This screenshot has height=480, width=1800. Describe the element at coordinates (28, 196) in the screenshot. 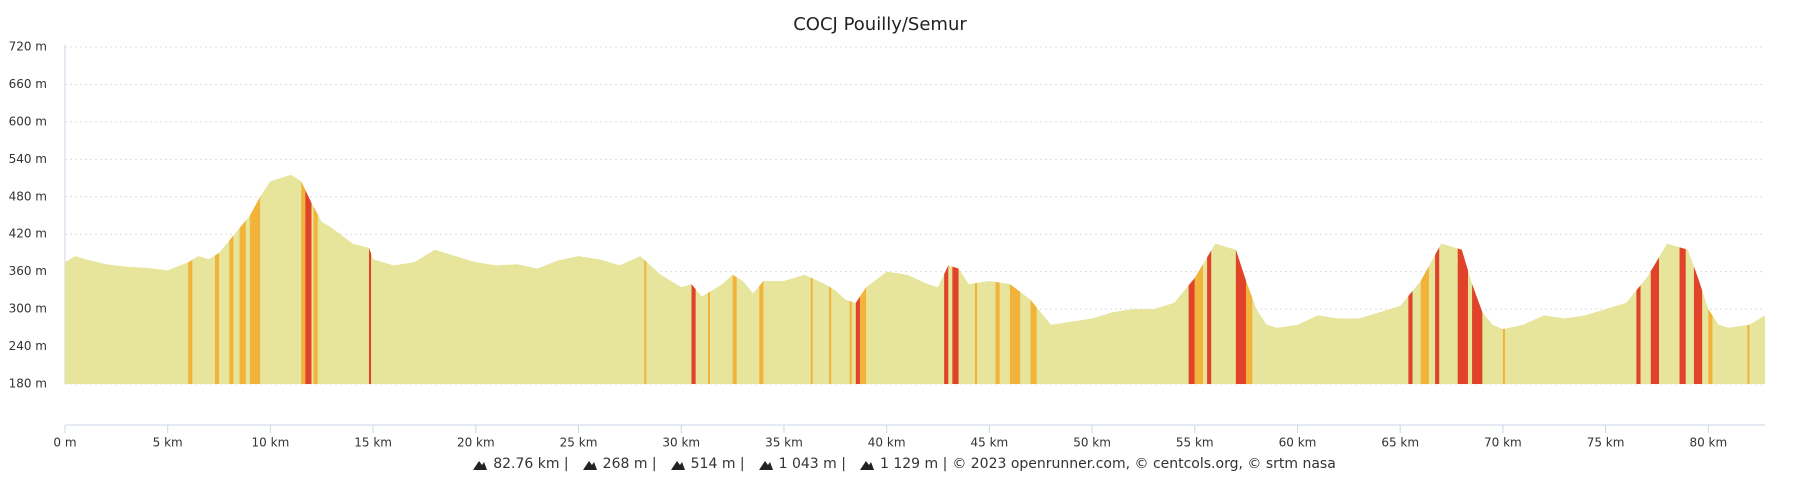

I see `y-tick-label: 480 m` at that location.